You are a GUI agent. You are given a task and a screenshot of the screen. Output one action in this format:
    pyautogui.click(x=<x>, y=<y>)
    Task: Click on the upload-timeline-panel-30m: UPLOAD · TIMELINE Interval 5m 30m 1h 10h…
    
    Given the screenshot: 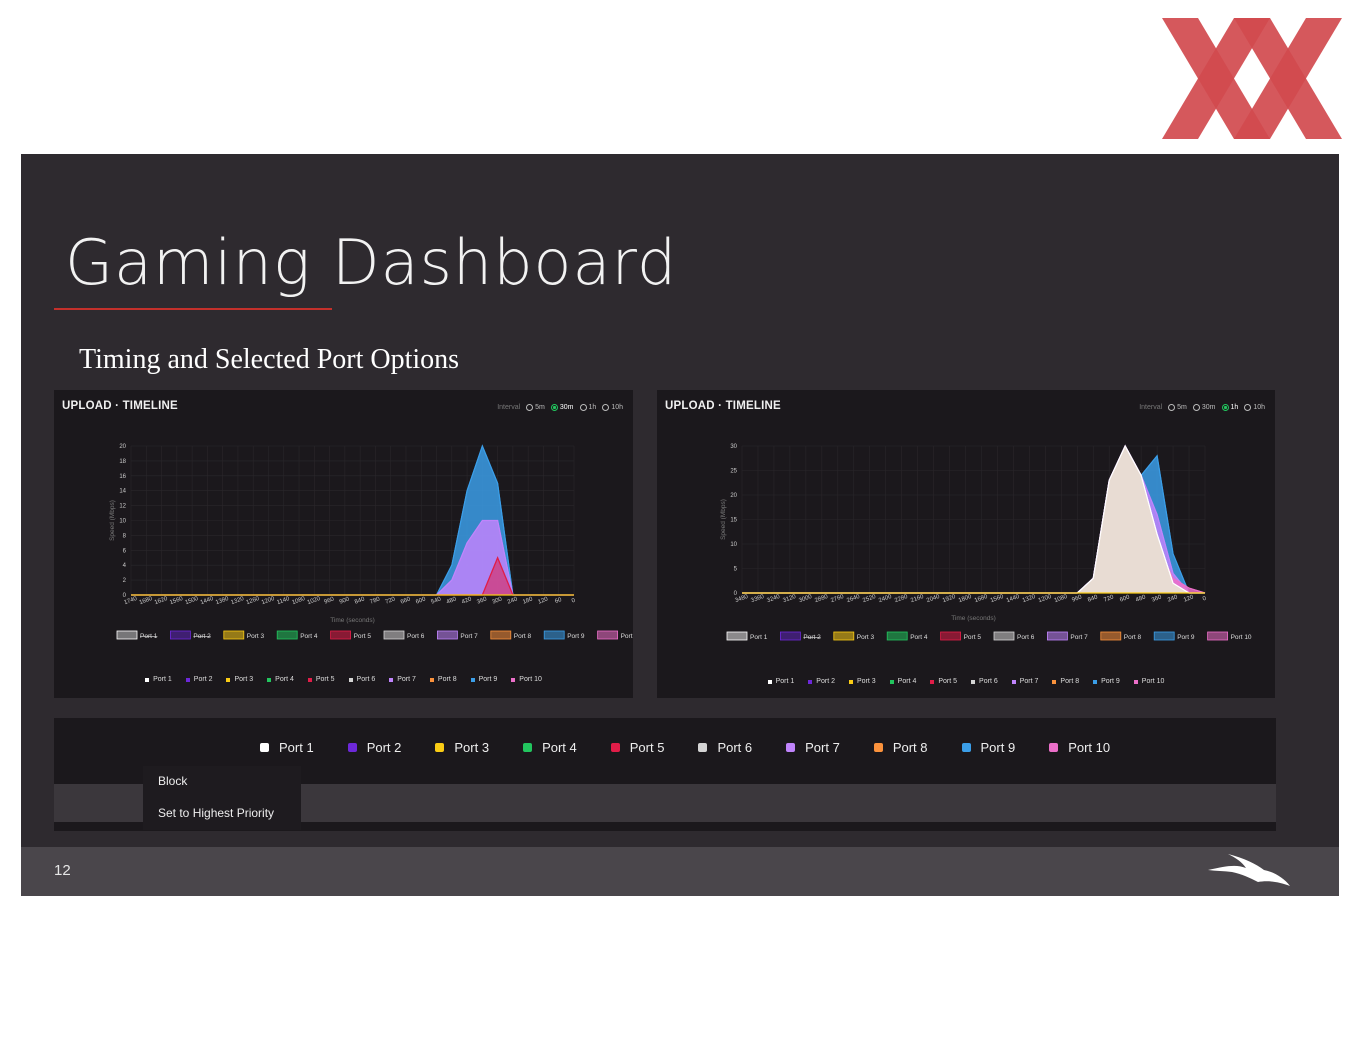 What is the action you would take?
    pyautogui.click(x=343, y=544)
    